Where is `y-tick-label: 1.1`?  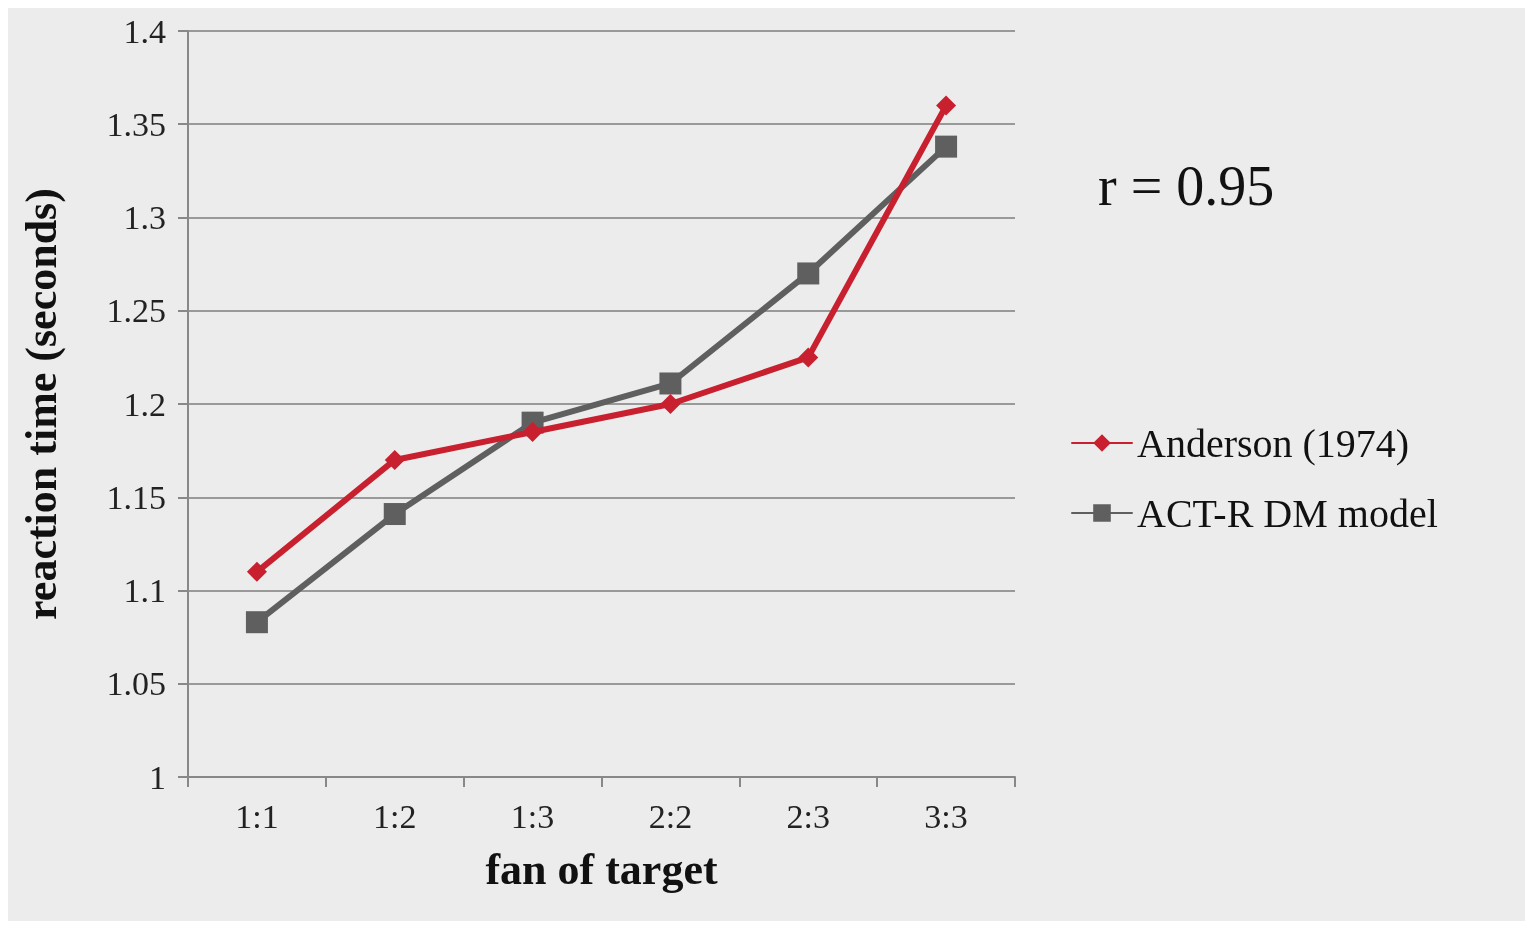 y-tick-label: 1.1 is located at coordinates (144, 590).